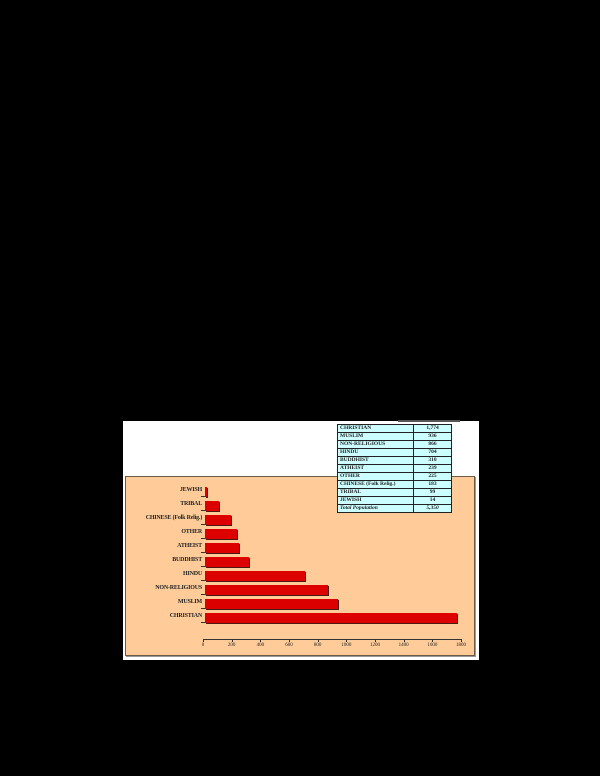 This screenshot has height=776, width=600. I want to click on row-label: BUDDHIST, so click(375, 460).